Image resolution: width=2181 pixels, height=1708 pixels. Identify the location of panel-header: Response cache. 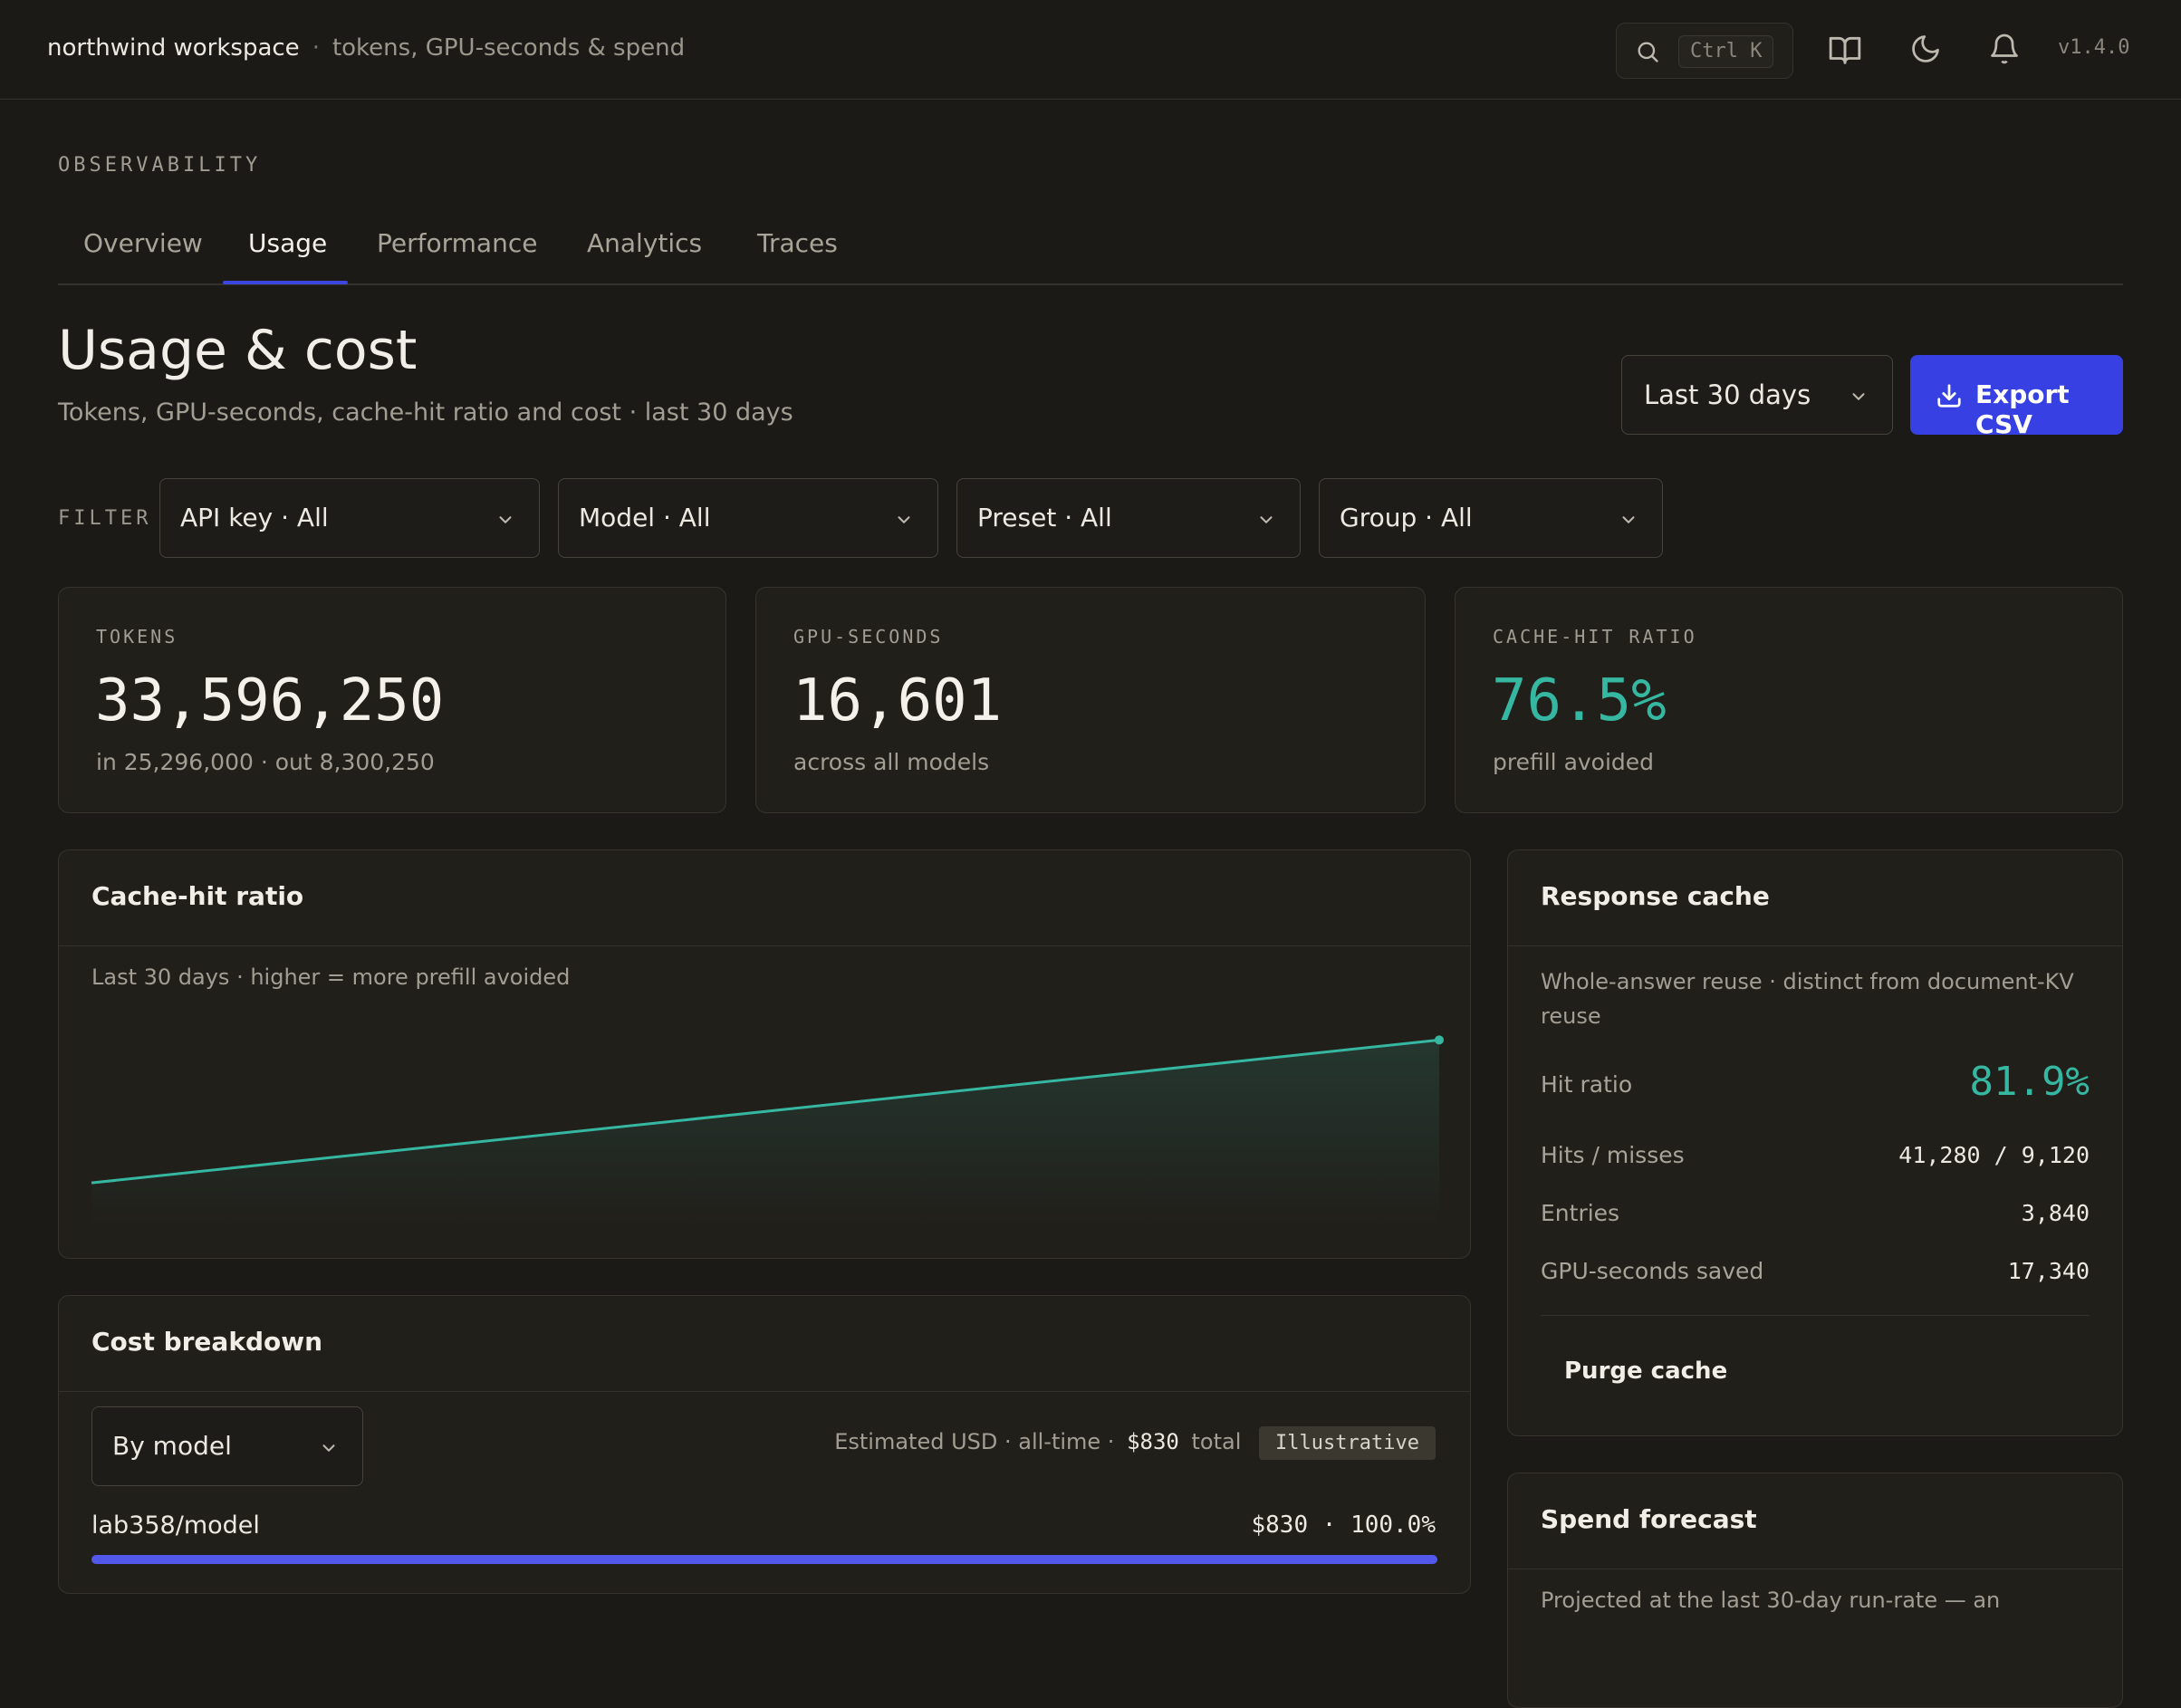
(1815, 898).